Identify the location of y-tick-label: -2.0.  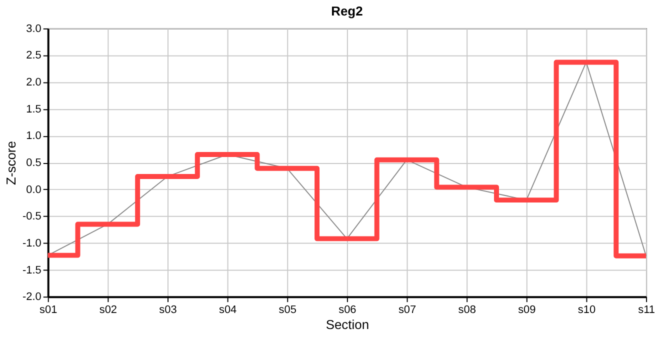
(32, 297).